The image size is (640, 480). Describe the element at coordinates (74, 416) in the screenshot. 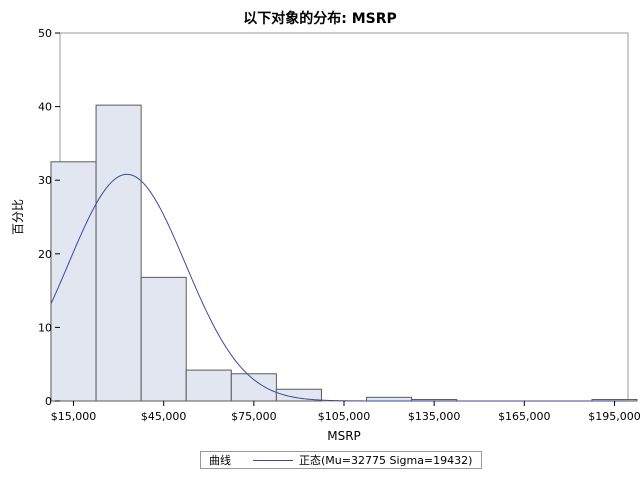

I see `x-tick-label: $15,000` at that location.